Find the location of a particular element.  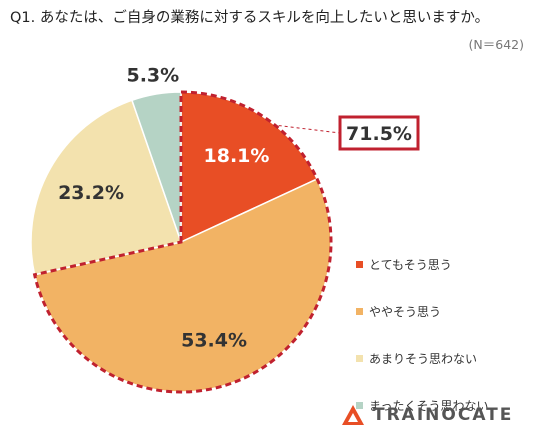

logo-mark-icon is located at coordinates (353, 415).